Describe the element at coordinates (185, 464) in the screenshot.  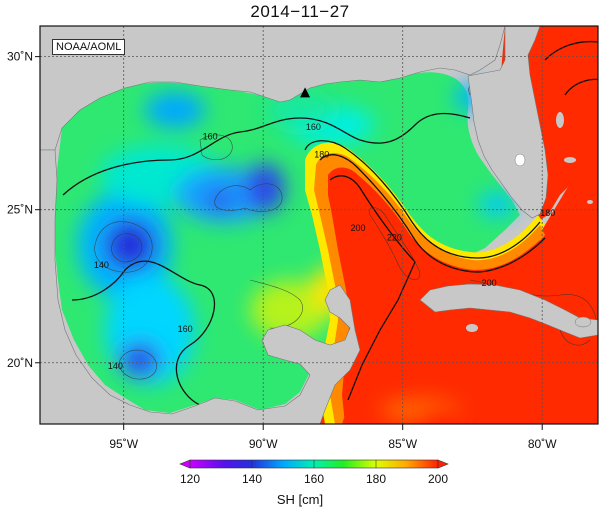
I see `colorbar-min-arrow` at that location.